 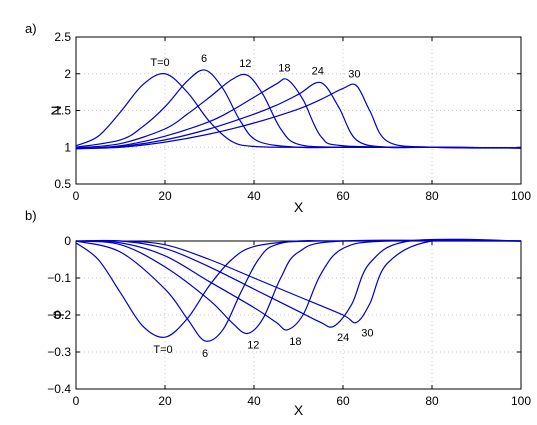 What do you see at coordinates (31, 28) in the screenshot?
I see `panel-label: a)` at bounding box center [31, 28].